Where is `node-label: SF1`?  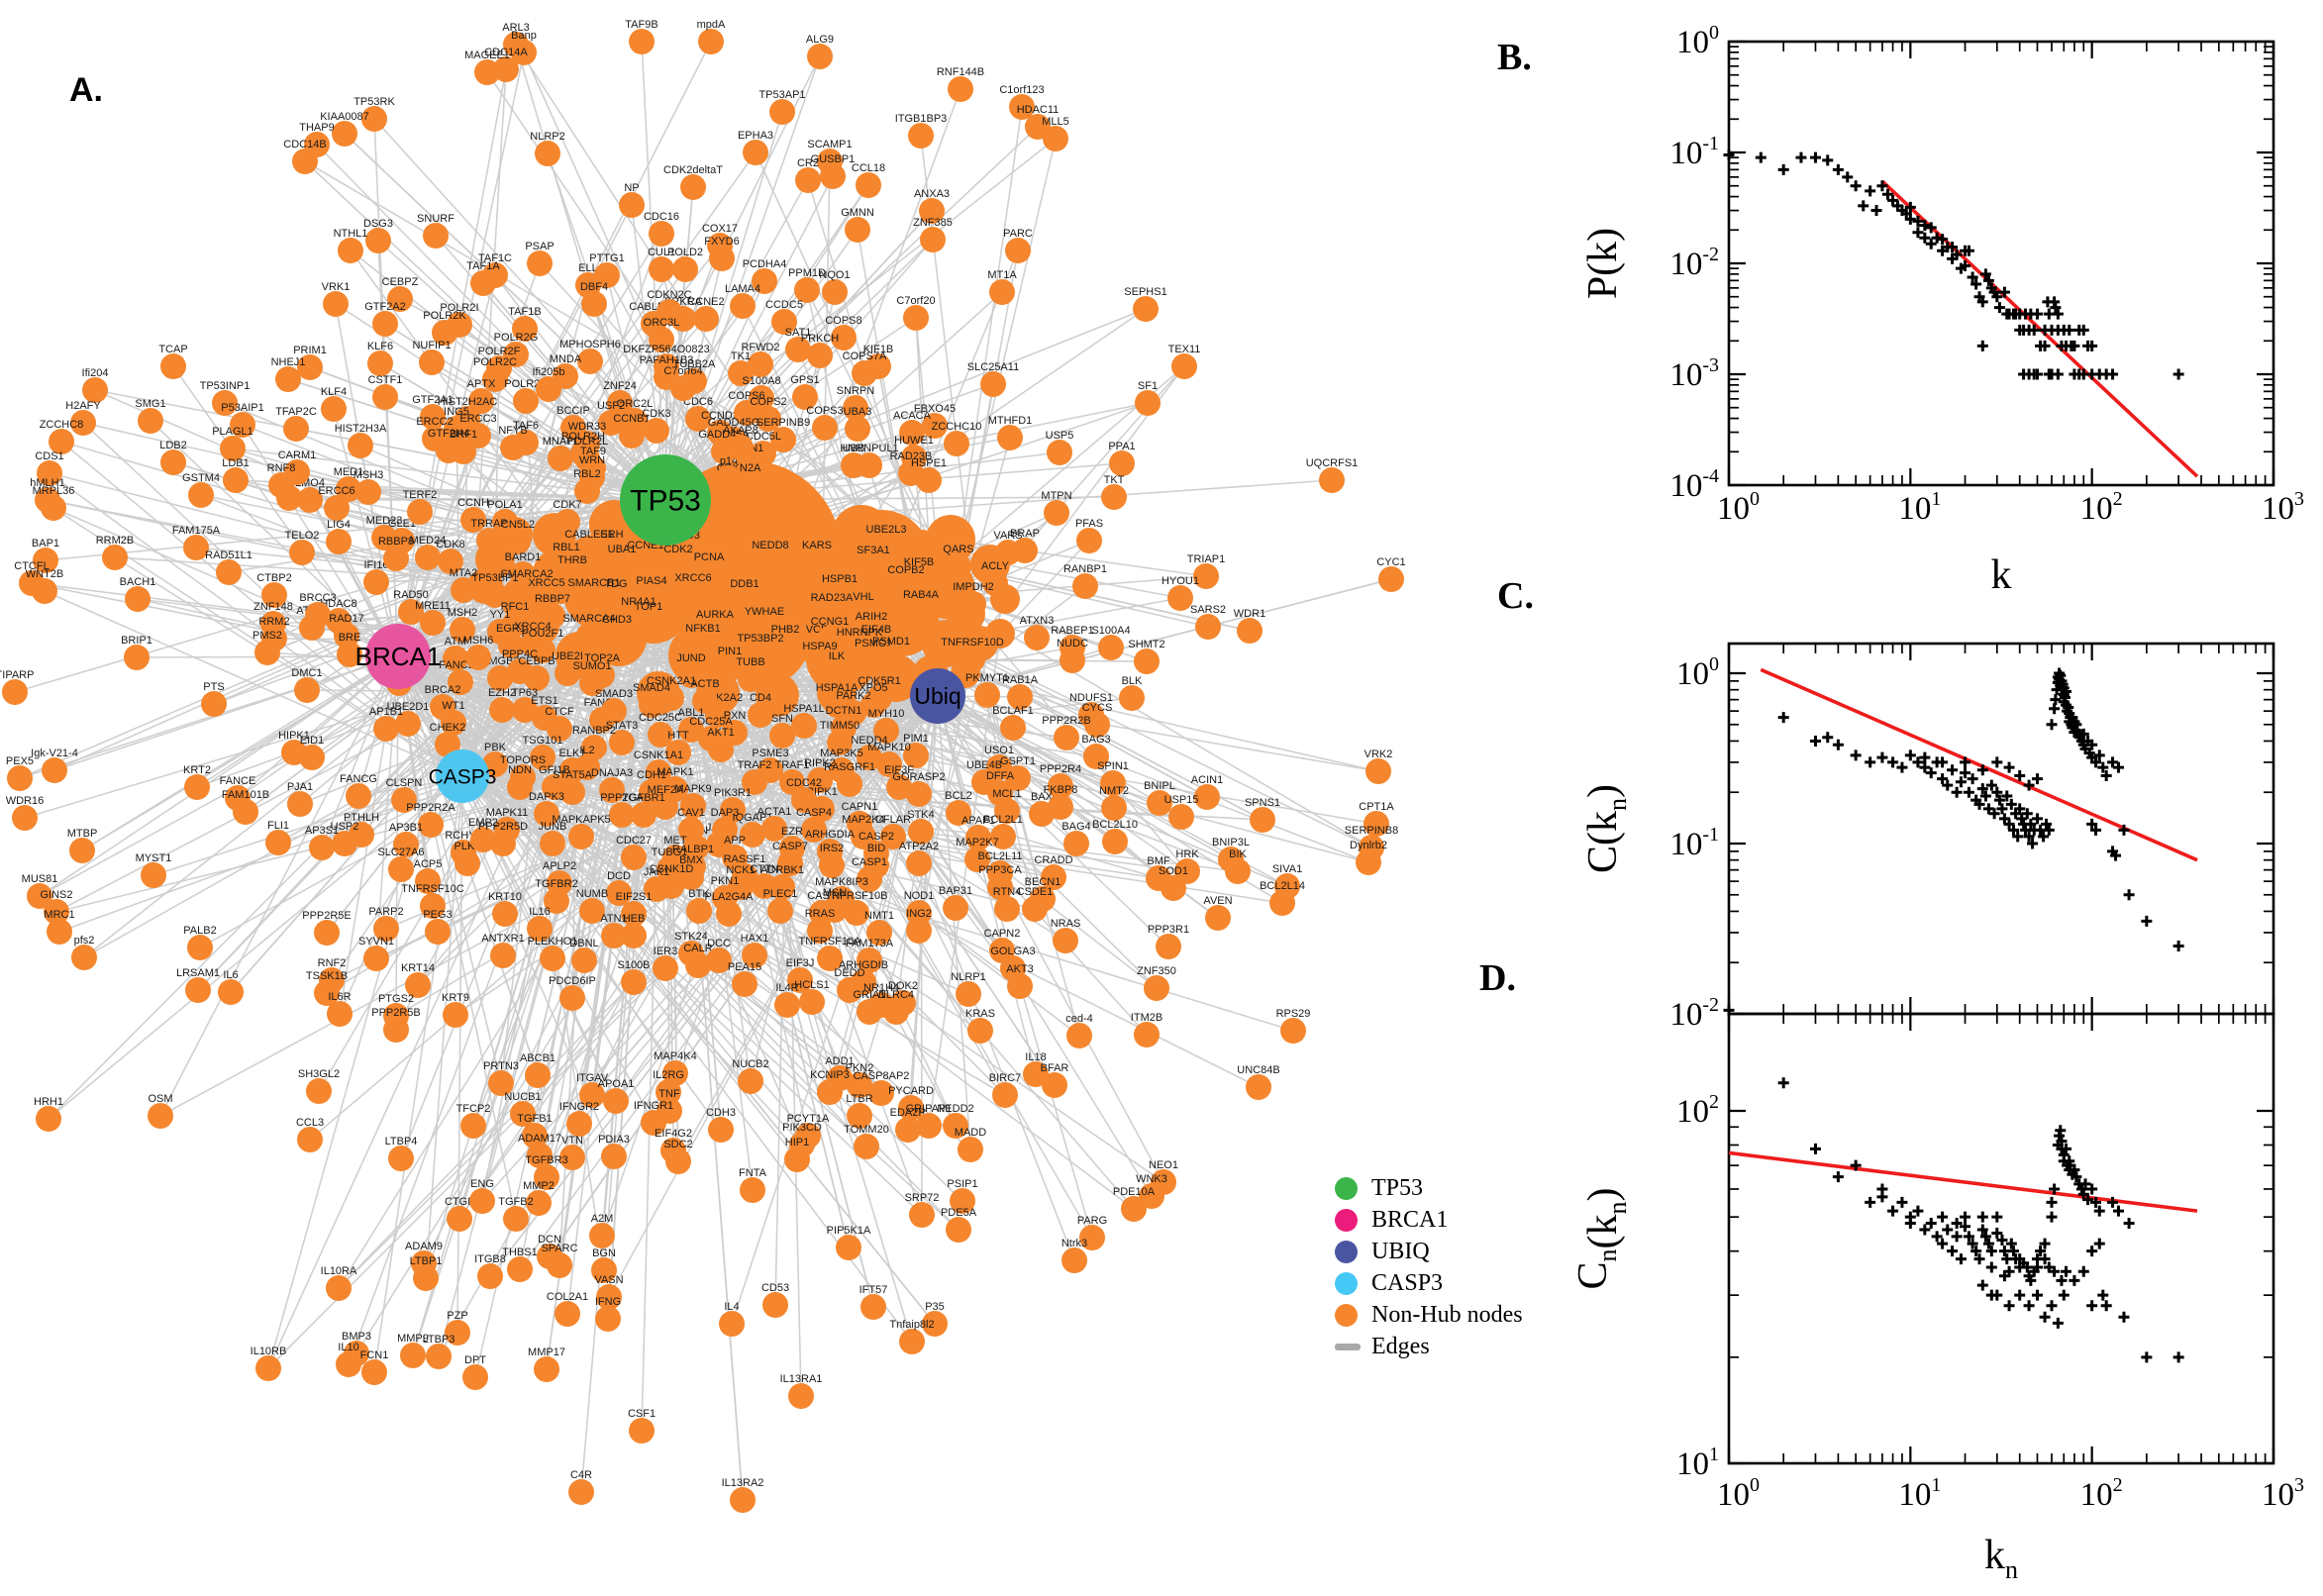 node-label: SF1 is located at coordinates (1148, 386).